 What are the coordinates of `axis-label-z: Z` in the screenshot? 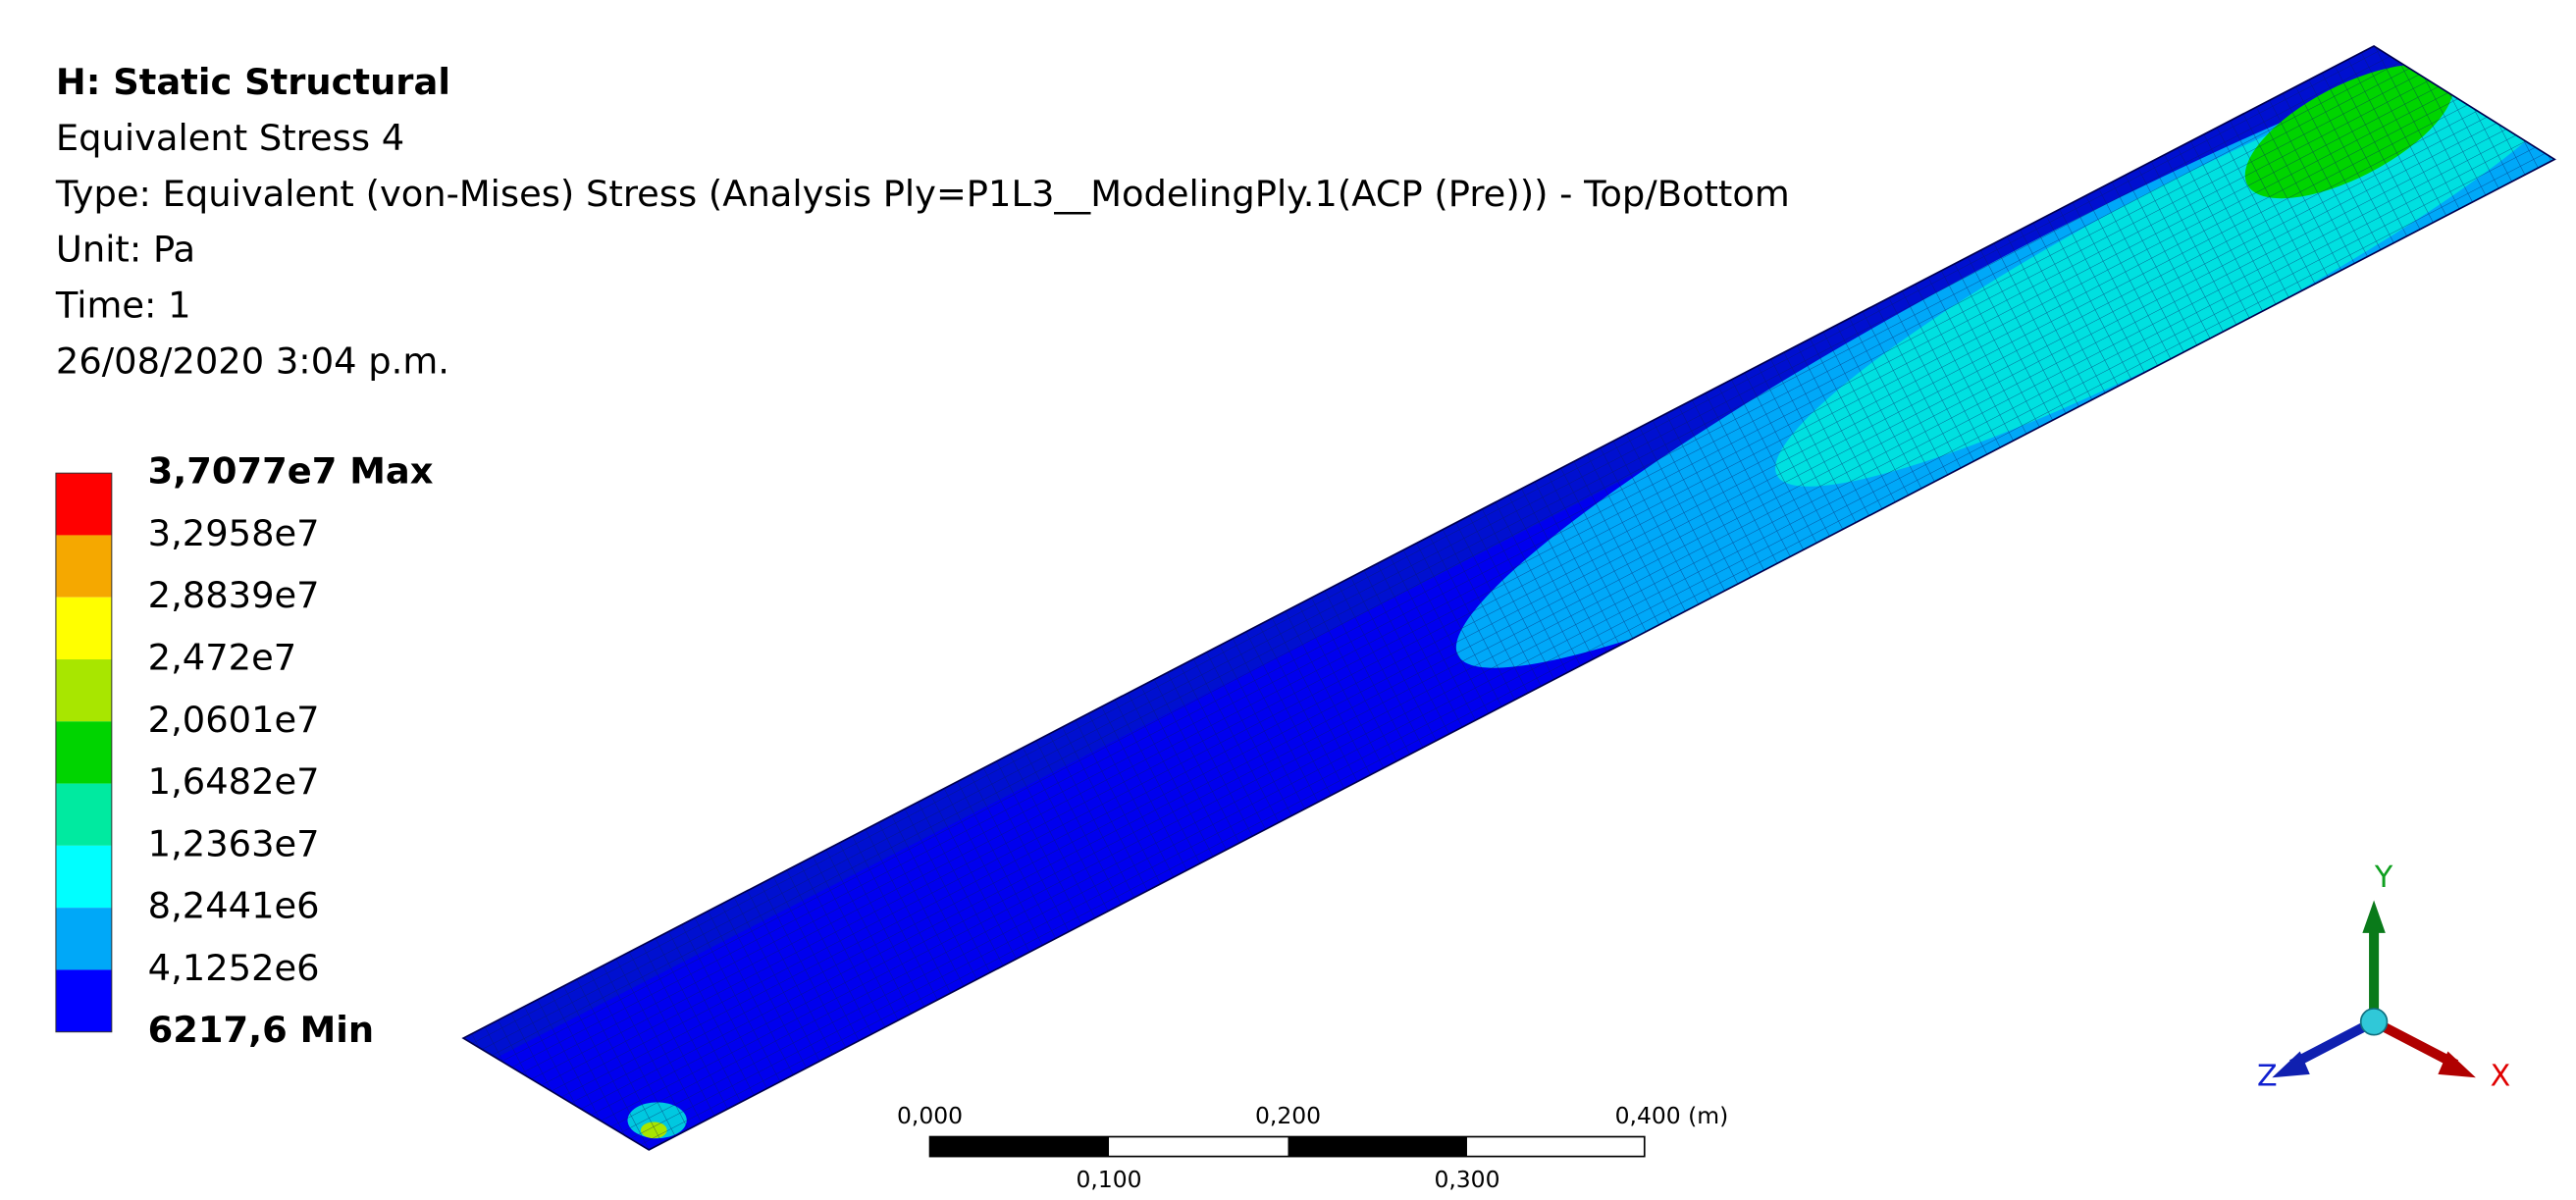 It's located at (2267, 1077).